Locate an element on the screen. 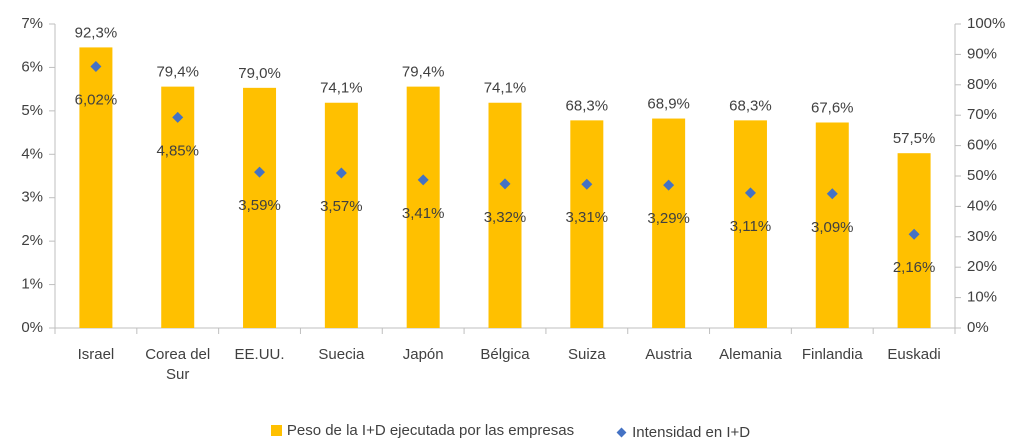  y2-tick-label: 90% is located at coordinates (982, 53).